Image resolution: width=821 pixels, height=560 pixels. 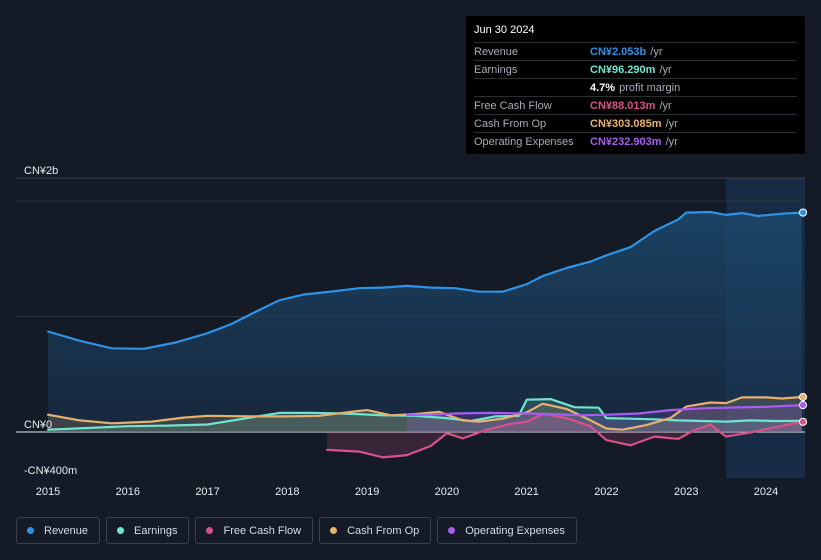 I want to click on legend-item-operating-expenses: Operating Expenses, so click(x=507, y=530).